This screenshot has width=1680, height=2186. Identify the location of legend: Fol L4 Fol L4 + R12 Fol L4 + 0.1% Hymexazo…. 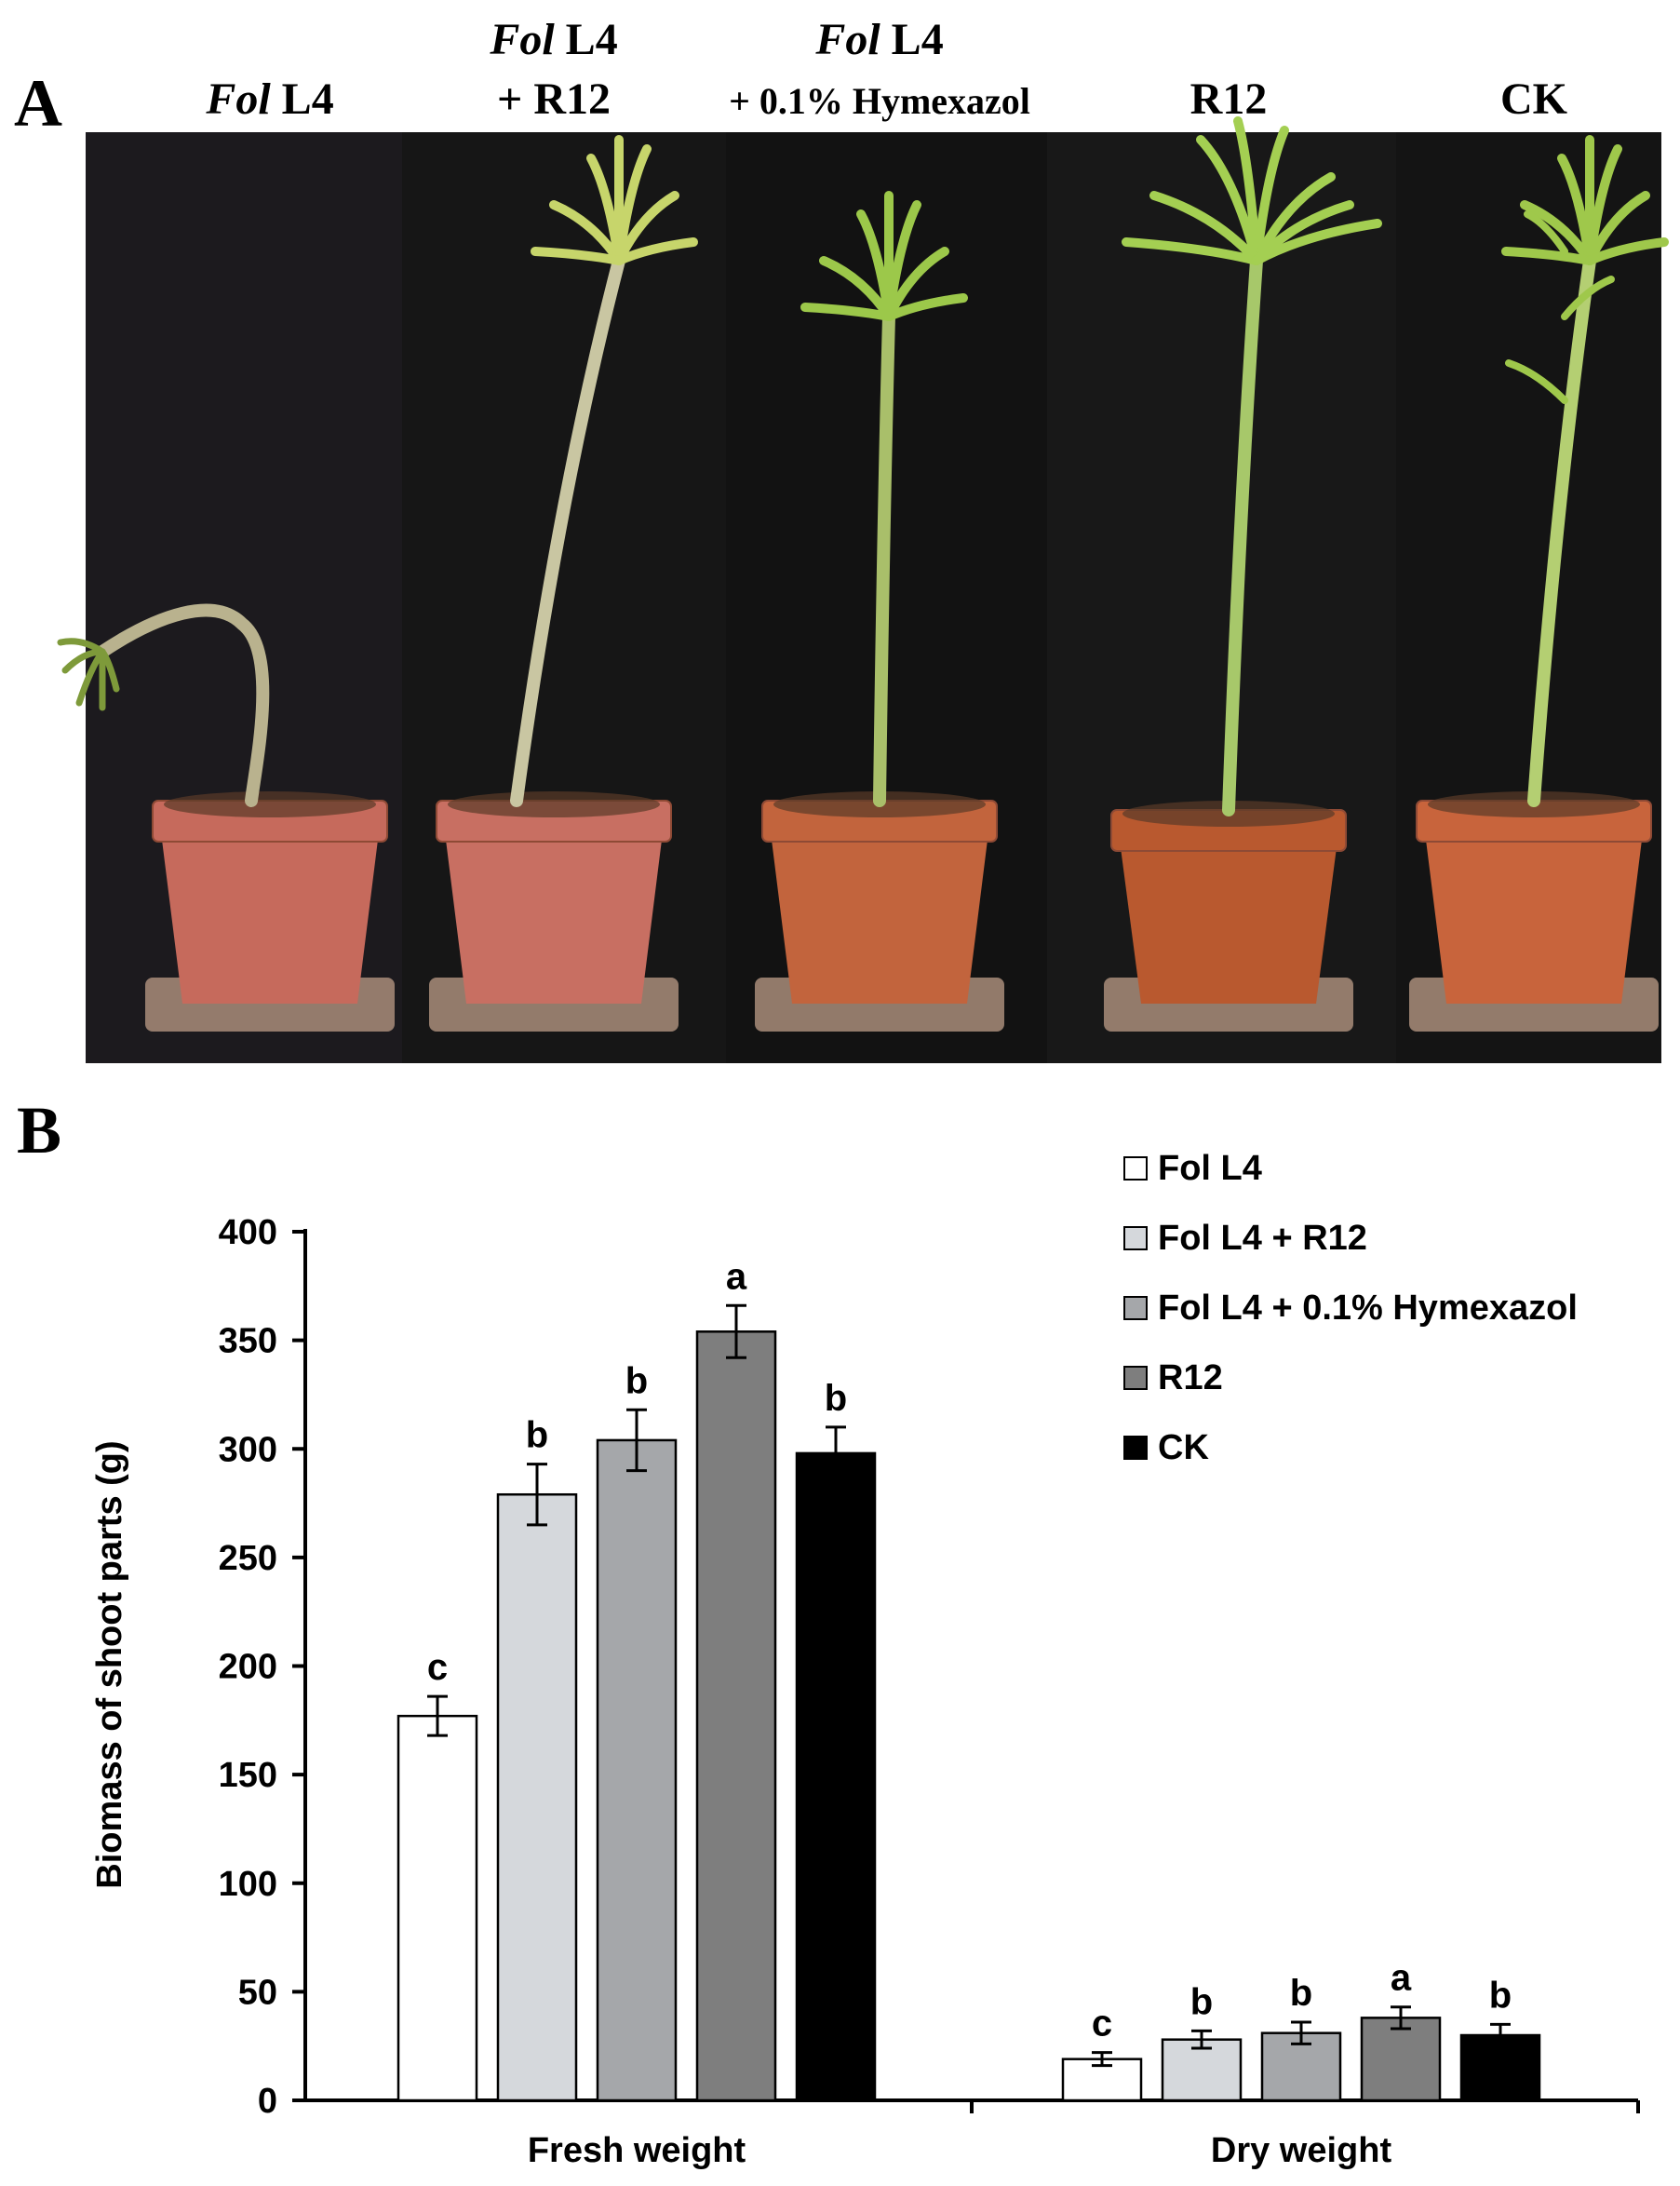
(1350, 1308).